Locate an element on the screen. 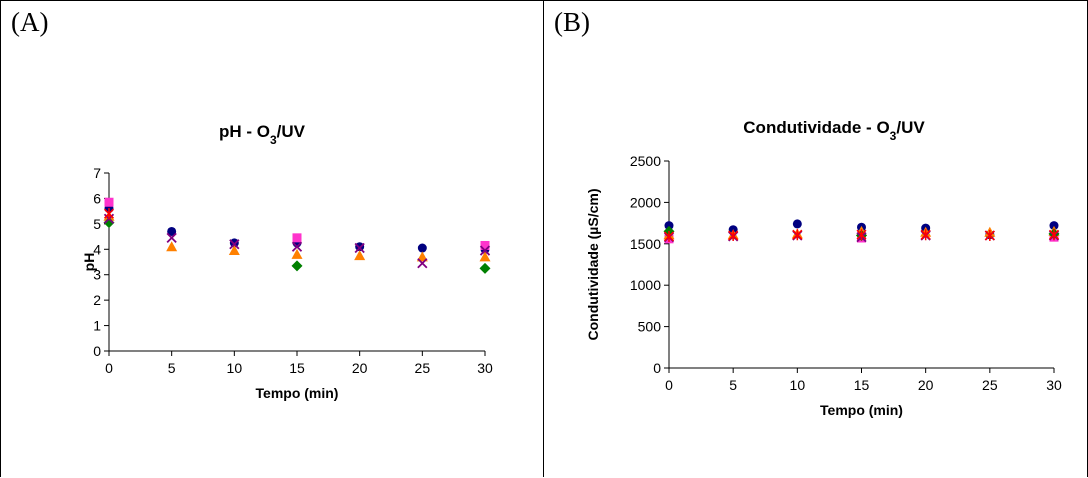 Image resolution: width=1088 pixels, height=478 pixels. y-tick-label: 1500 is located at coordinates (645, 244).